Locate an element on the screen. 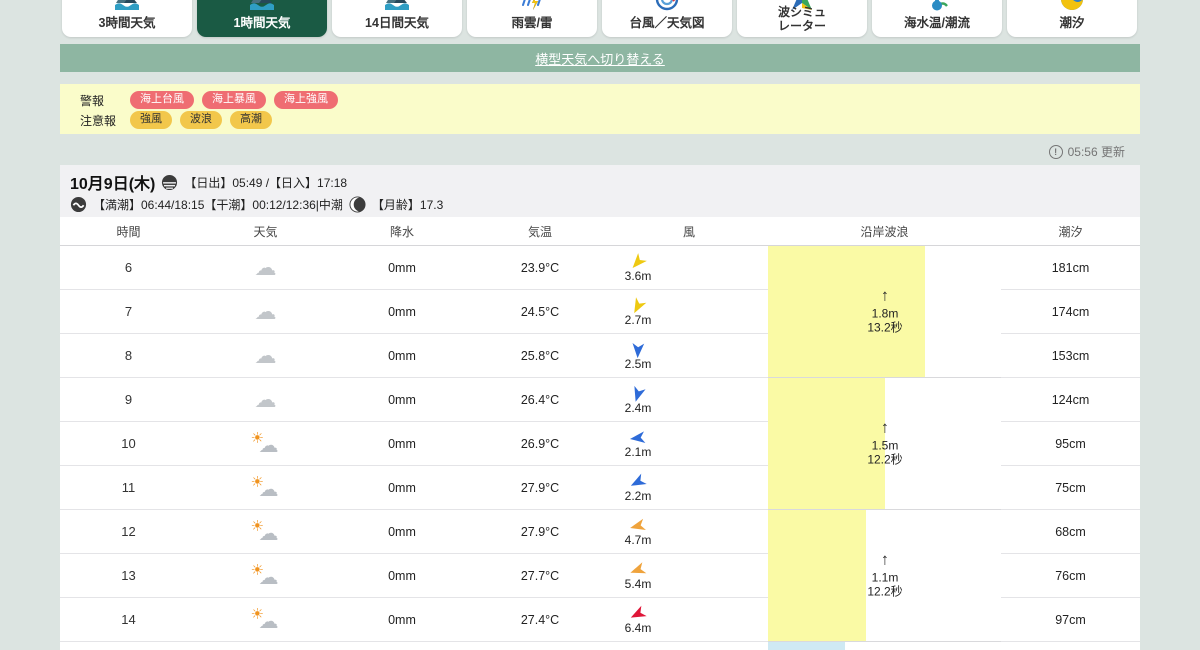 This screenshot has width=1200, height=650. forecast-row: 7 ☁ 0mm 24.5°C 2.7m 174cm is located at coordinates (600, 312).